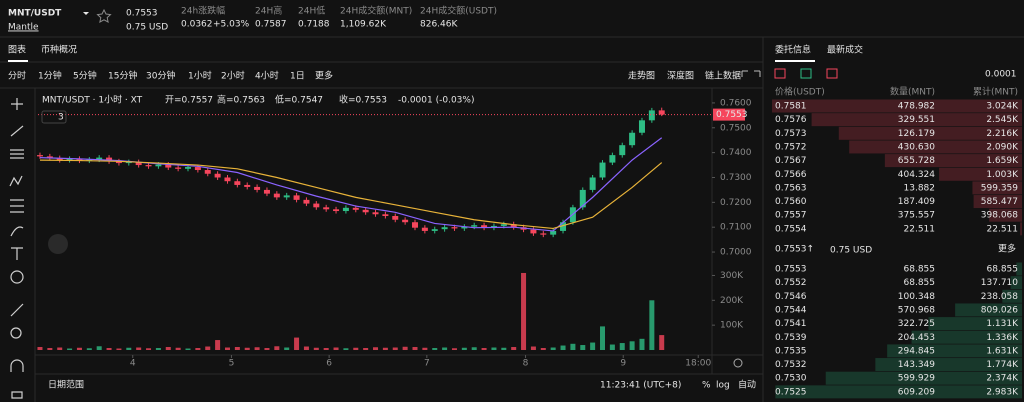 This screenshot has width=1024, height=402. What do you see at coordinates (17, 231) in the screenshot?
I see `brush-tool` at bounding box center [17, 231].